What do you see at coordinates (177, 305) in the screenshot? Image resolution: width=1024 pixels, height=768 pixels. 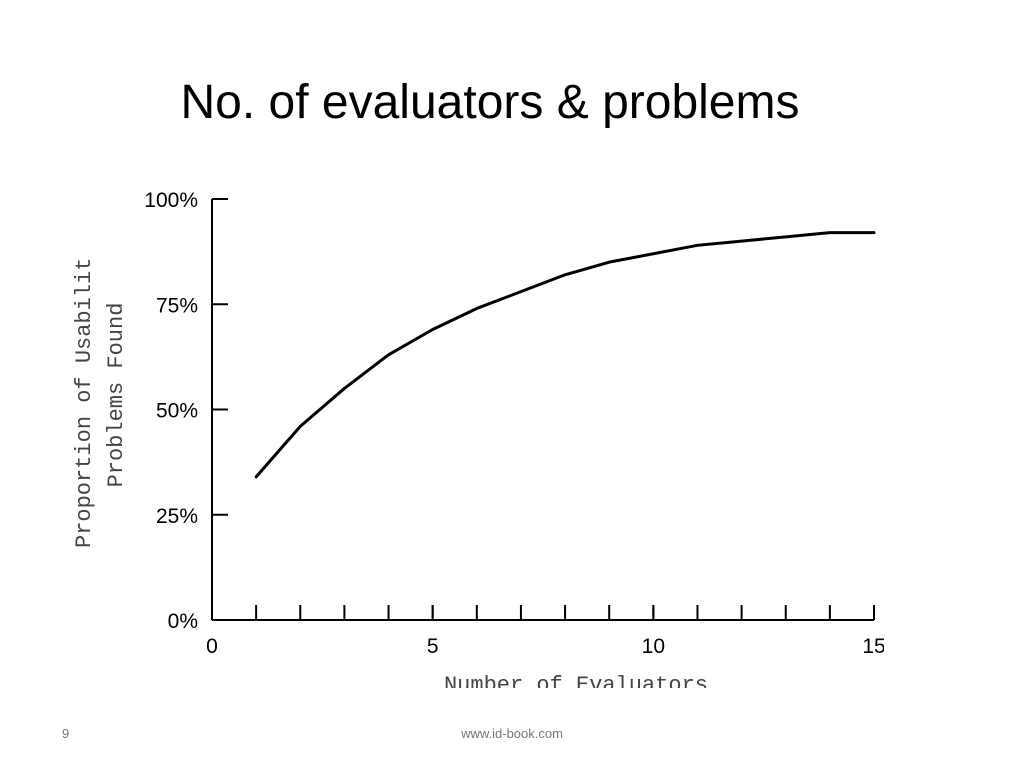 I see `y-tick-label: 75%` at bounding box center [177, 305].